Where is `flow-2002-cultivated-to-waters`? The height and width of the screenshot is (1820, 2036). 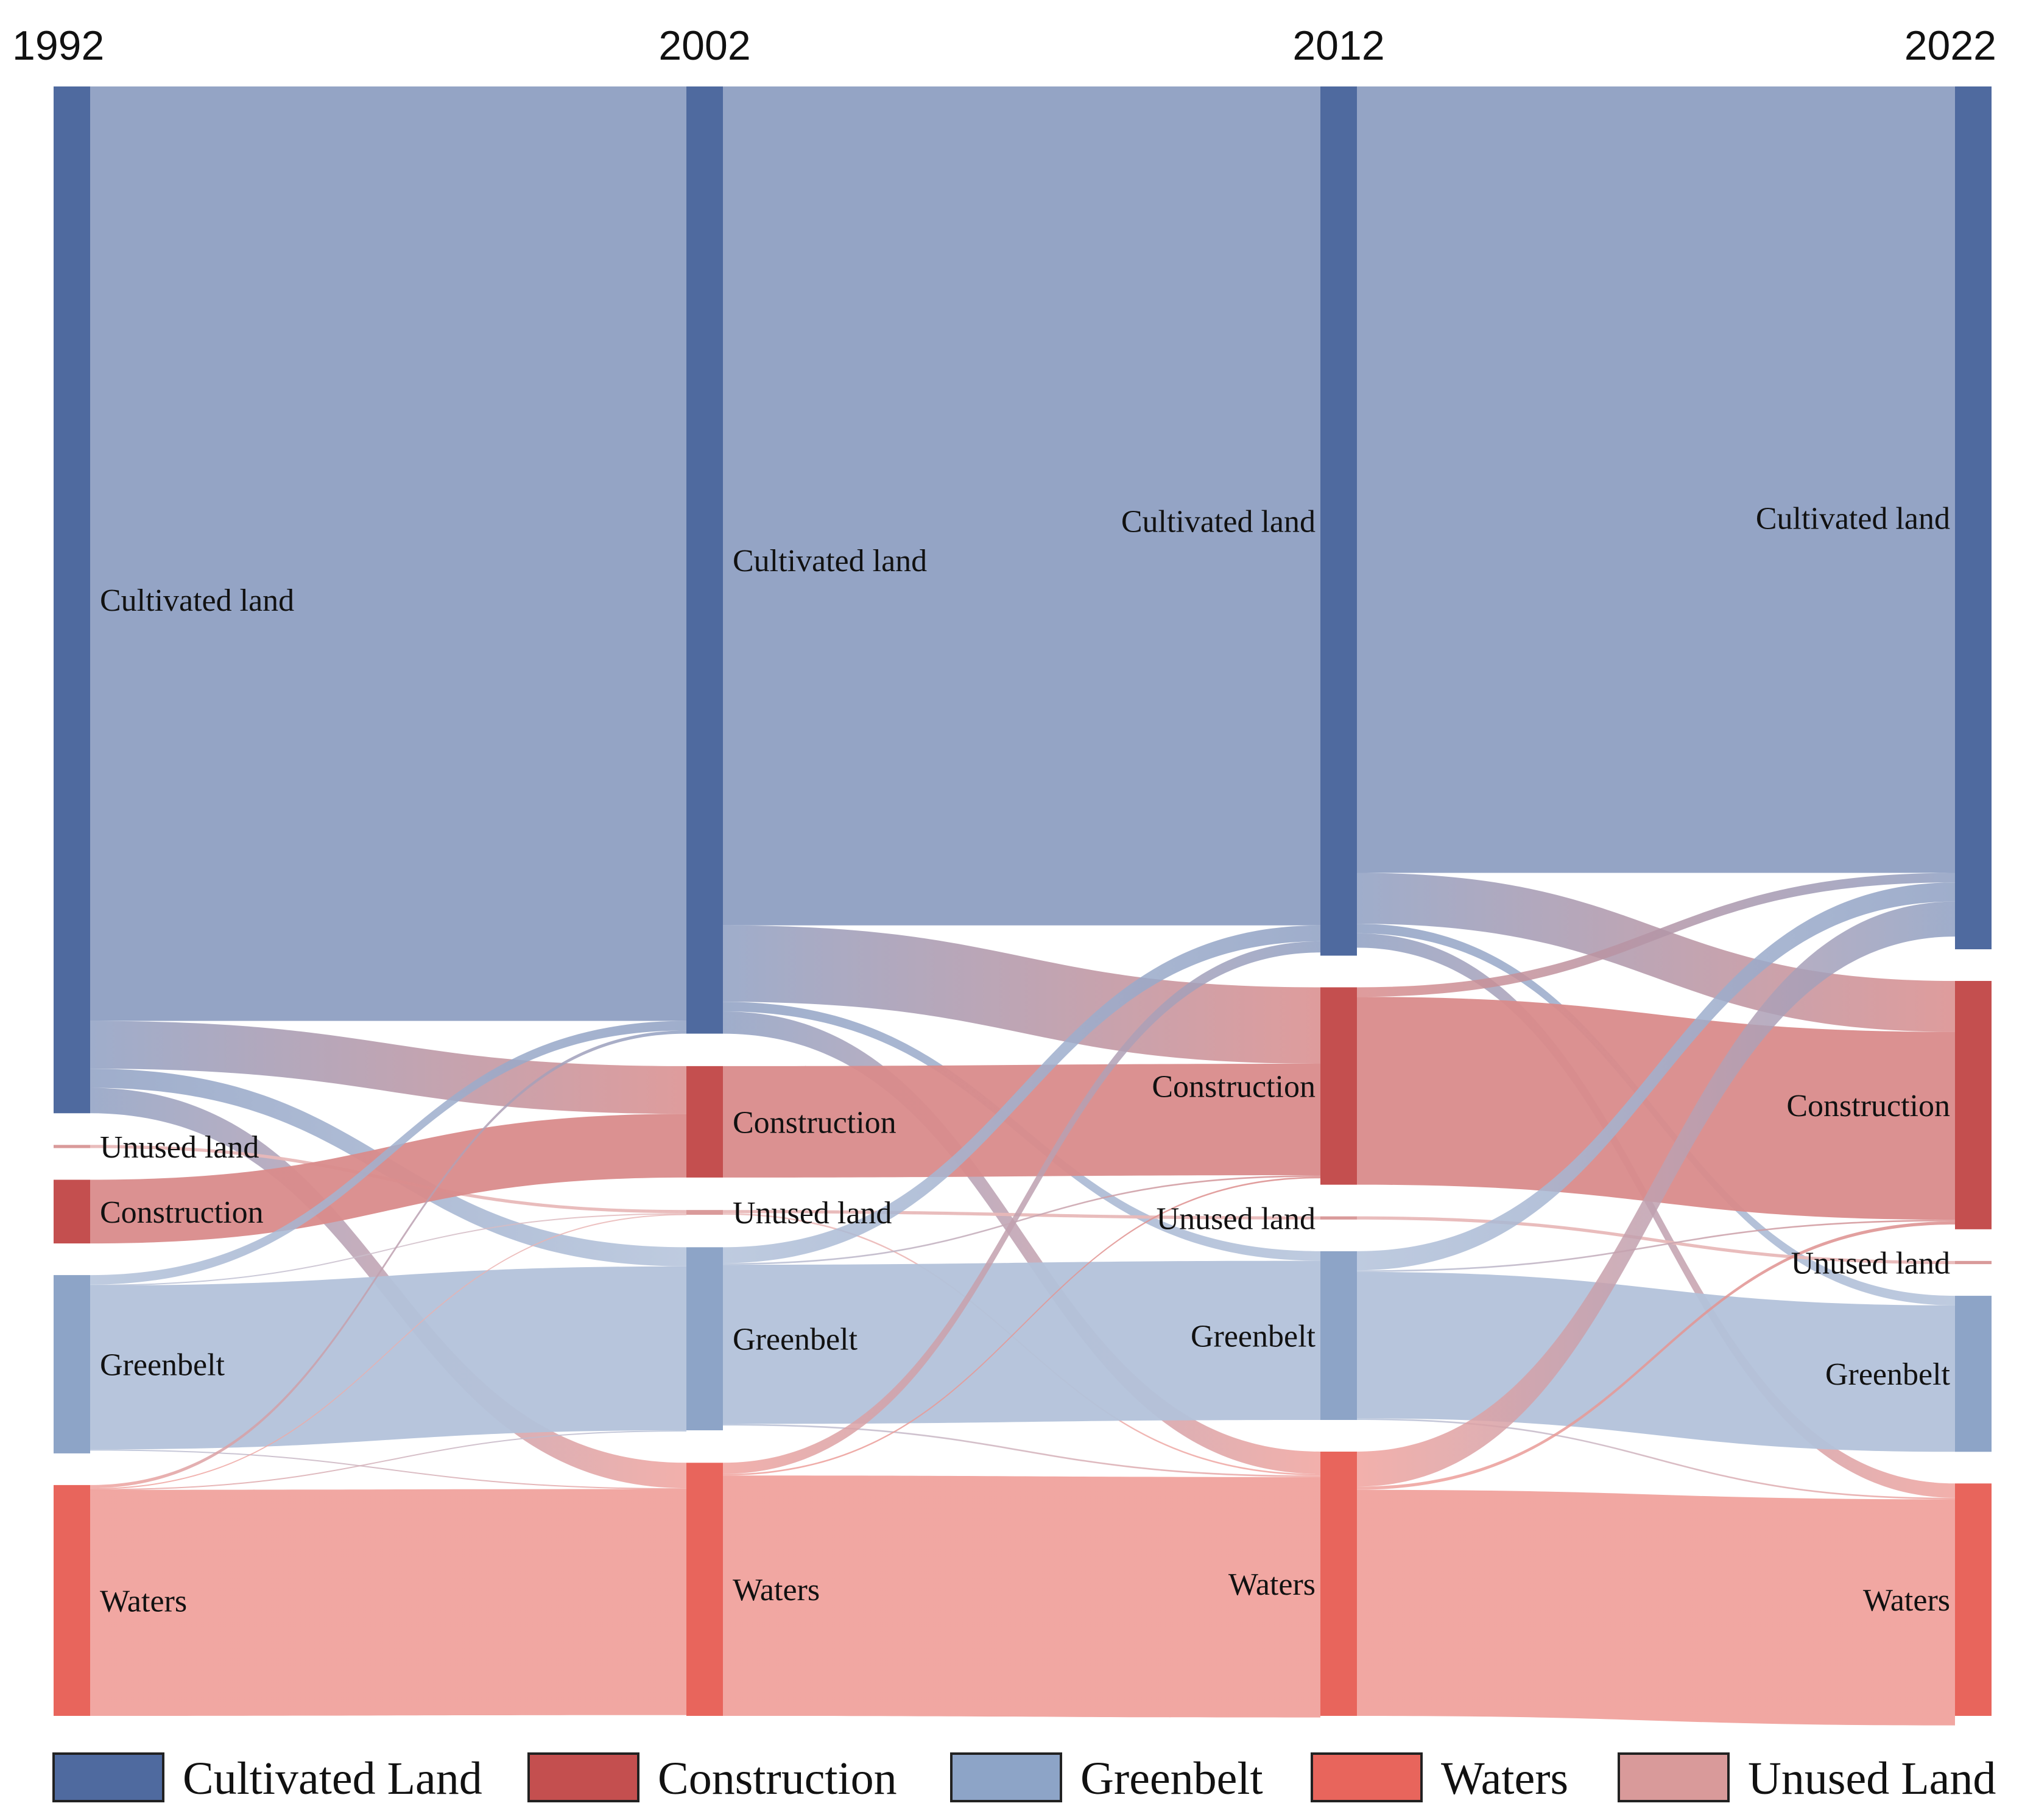
flow-2002-cultivated-to-waters is located at coordinates (1021, 1242).